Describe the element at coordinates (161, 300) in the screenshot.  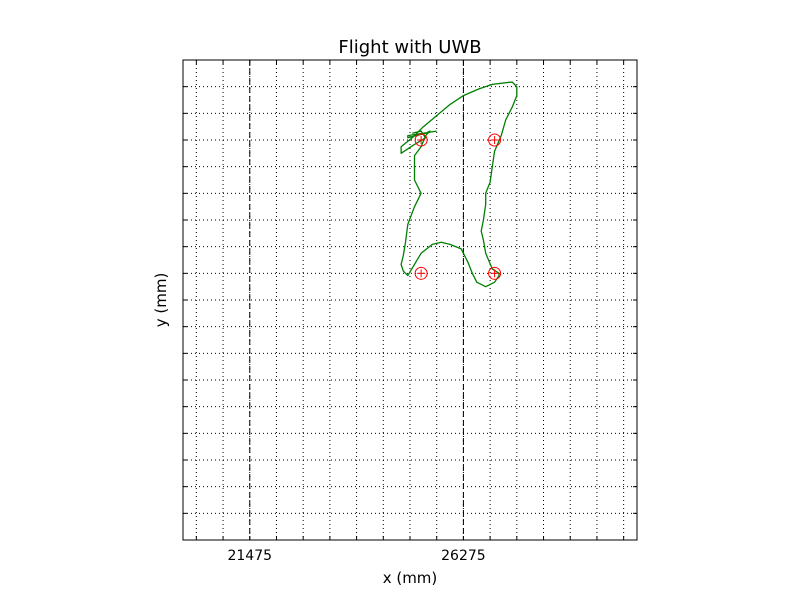
I see `y-axis-label: y (mm)` at that location.